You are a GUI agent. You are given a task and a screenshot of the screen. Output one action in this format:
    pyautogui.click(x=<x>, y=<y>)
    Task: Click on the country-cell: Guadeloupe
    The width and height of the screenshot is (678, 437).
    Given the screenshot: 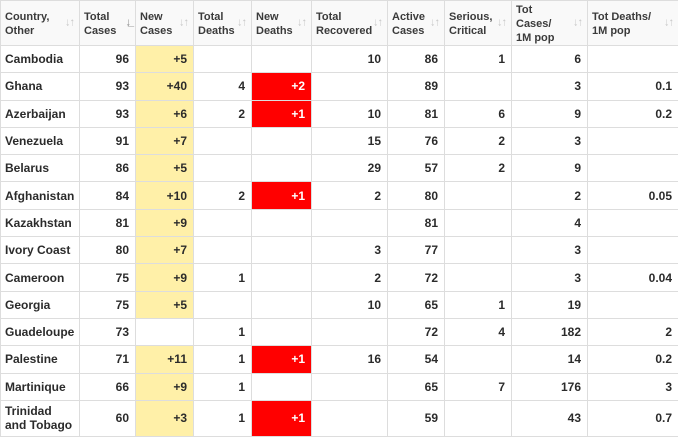 What is the action you would take?
    pyautogui.click(x=40, y=331)
    